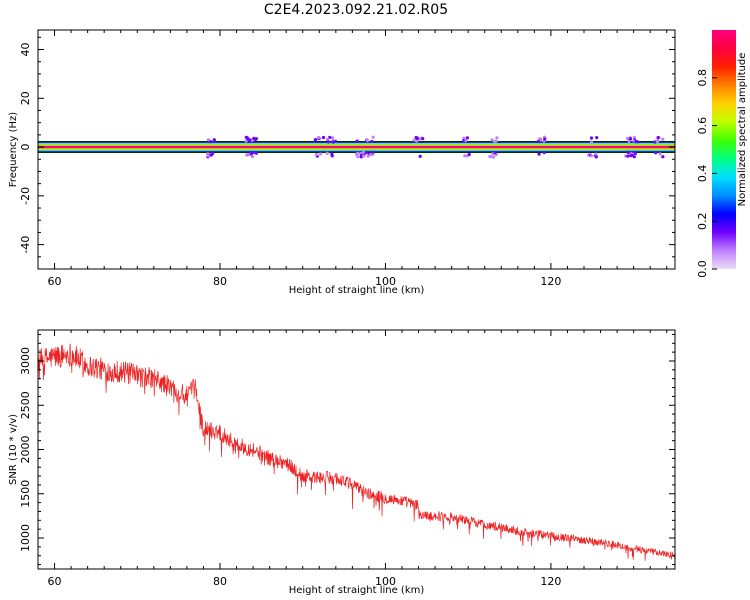 Image resolution: width=750 pixels, height=600 pixels. I want to click on y-tick-label: 20, so click(25, 98).